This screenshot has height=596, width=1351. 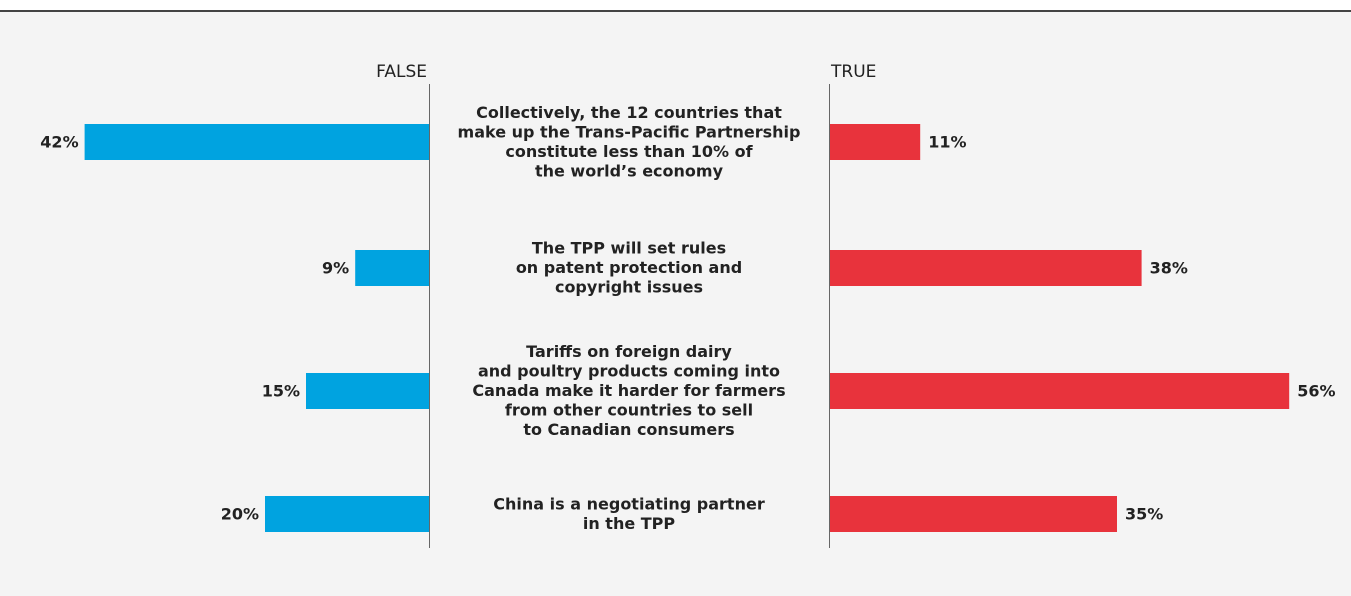 What do you see at coordinates (1144, 514) in the screenshot?
I see `value-label: 35%` at bounding box center [1144, 514].